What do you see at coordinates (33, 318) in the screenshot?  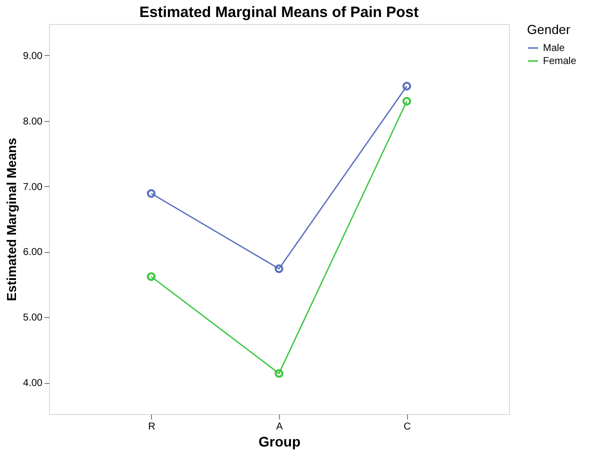 I see `y-tick-label: 5.00` at bounding box center [33, 318].